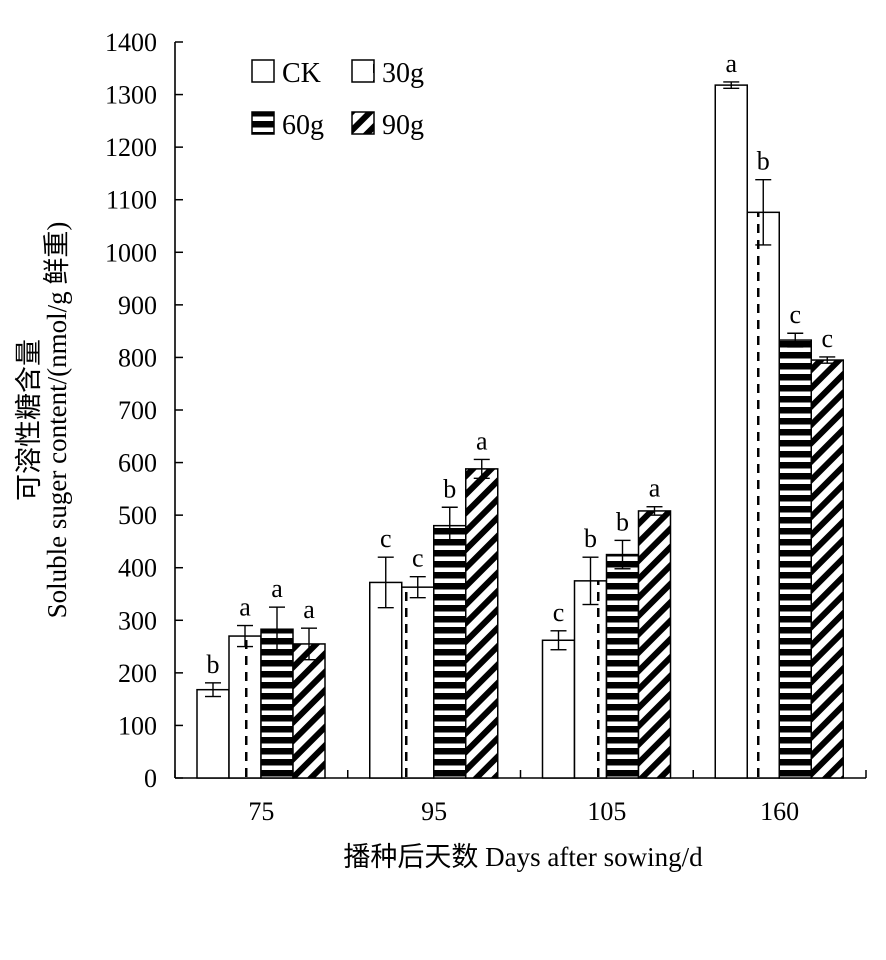  Describe the element at coordinates (137, 305) in the screenshot. I see `y-tick-label: 900` at that location.